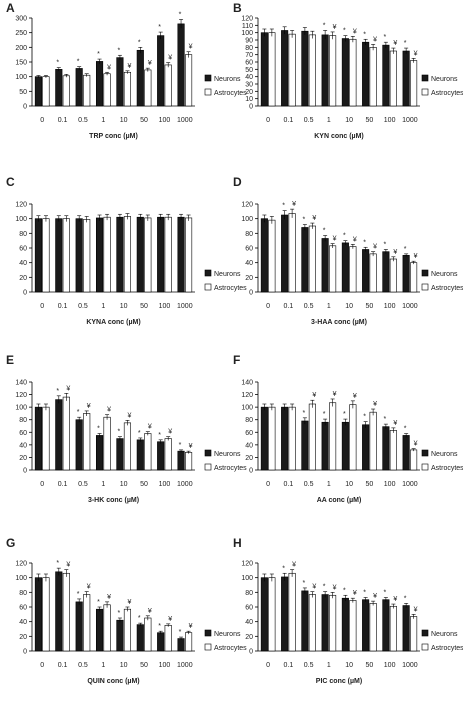 The image size is (463, 713). Describe the element at coordinates (349, 306) in the screenshot. I see `x-tick-label: 10` at that location.